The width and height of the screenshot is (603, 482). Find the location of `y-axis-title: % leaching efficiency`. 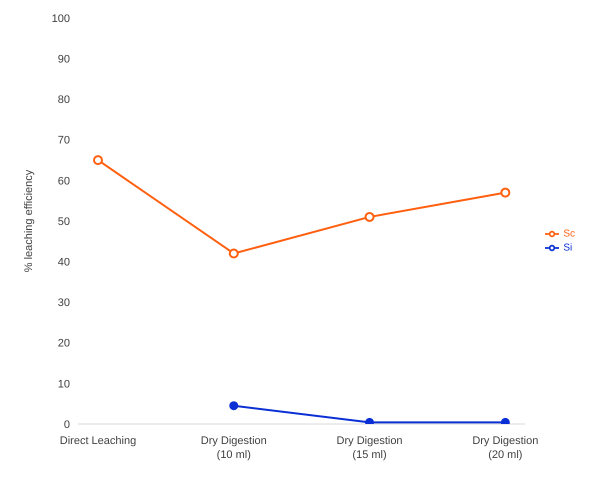

y-axis-title: % leaching efficiency is located at coordinates (28, 220).